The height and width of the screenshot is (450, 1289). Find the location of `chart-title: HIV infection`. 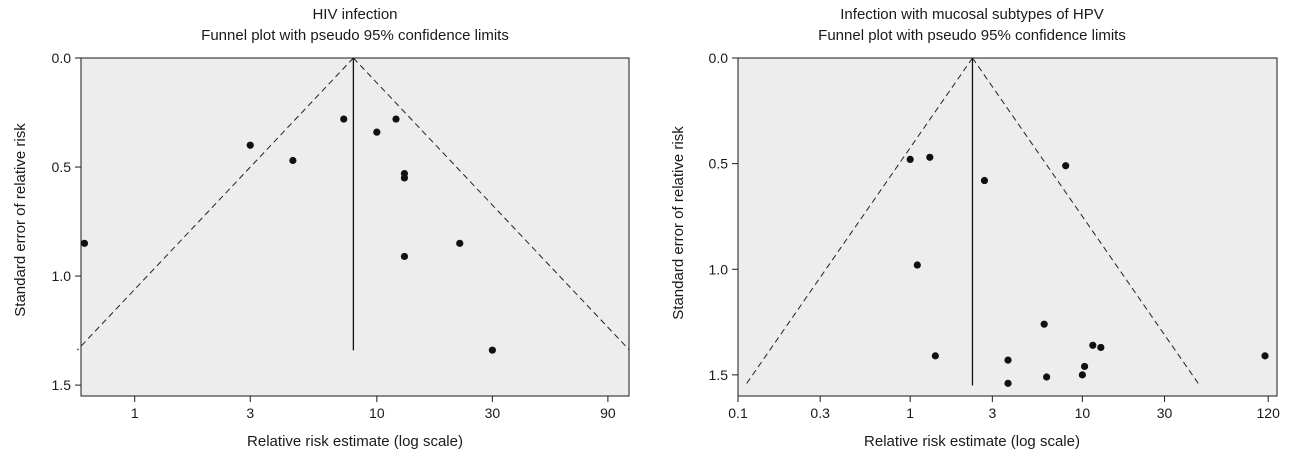

chart-title: HIV infection is located at coordinates (354, 14).